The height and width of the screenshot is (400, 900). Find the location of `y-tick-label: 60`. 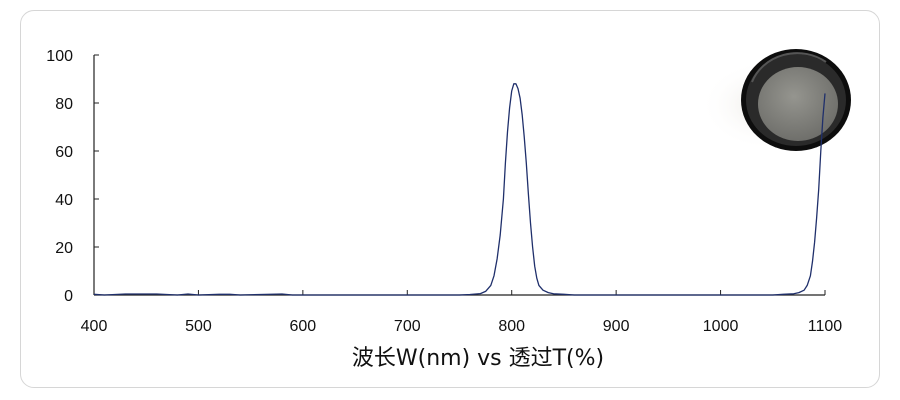

y-tick-label: 60 is located at coordinates (64, 152).